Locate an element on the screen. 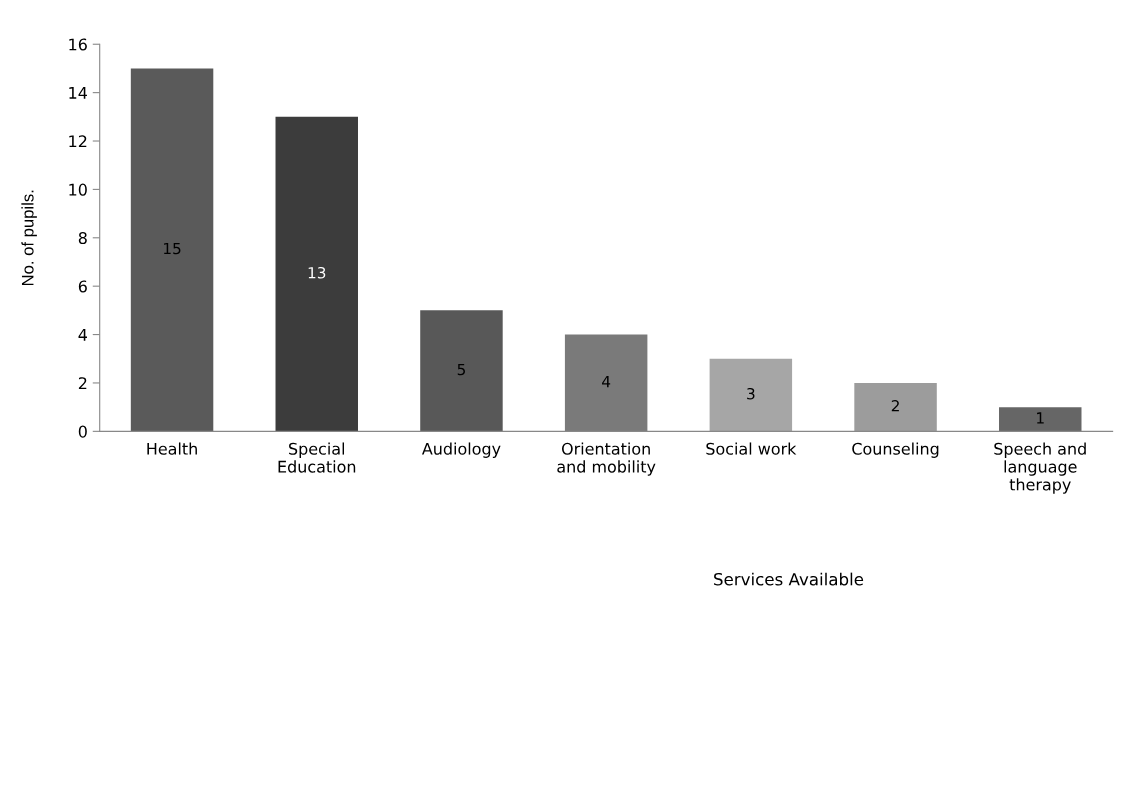 The width and height of the screenshot is (1133, 790). y-axis-title: No. of pupils. is located at coordinates (29, 238).